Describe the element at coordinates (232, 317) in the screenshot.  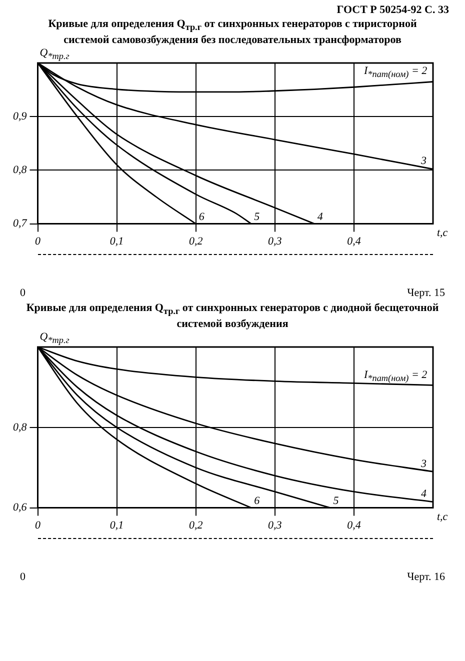
I see `chart-title: Кривые для определения Q$_{тр.г}$ от синхронных генераторов с диодной бесщеточной системой возбуждения` at that location.